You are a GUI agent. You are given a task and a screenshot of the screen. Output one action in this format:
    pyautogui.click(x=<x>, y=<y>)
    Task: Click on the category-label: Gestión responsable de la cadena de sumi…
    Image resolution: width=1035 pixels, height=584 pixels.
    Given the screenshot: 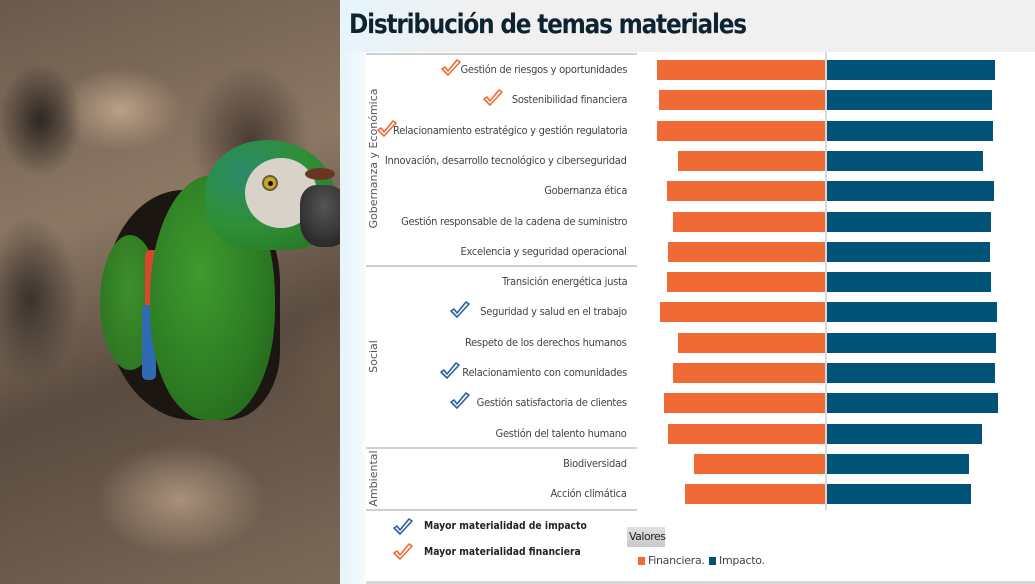 What is the action you would take?
    pyautogui.click(x=513, y=221)
    